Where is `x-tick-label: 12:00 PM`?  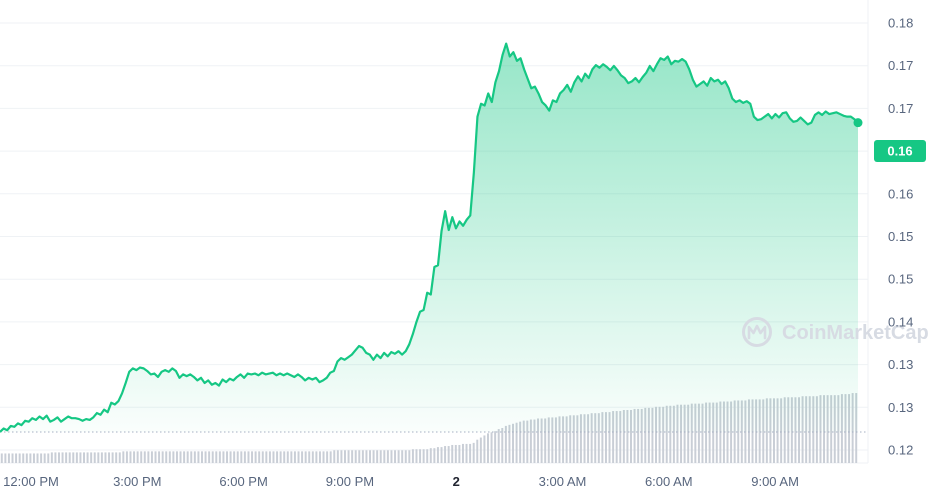 x-tick-label: 12:00 PM is located at coordinates (31, 481).